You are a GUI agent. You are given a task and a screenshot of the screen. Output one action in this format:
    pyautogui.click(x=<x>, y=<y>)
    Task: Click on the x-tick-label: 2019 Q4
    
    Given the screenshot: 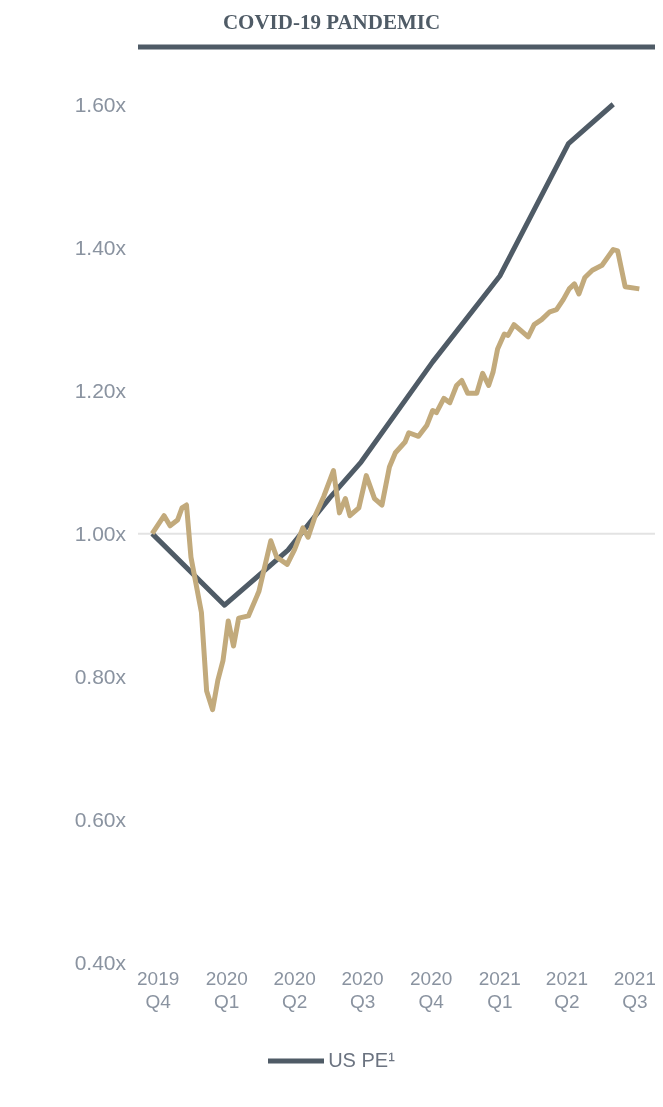 What is the action you would take?
    pyautogui.click(x=158, y=990)
    